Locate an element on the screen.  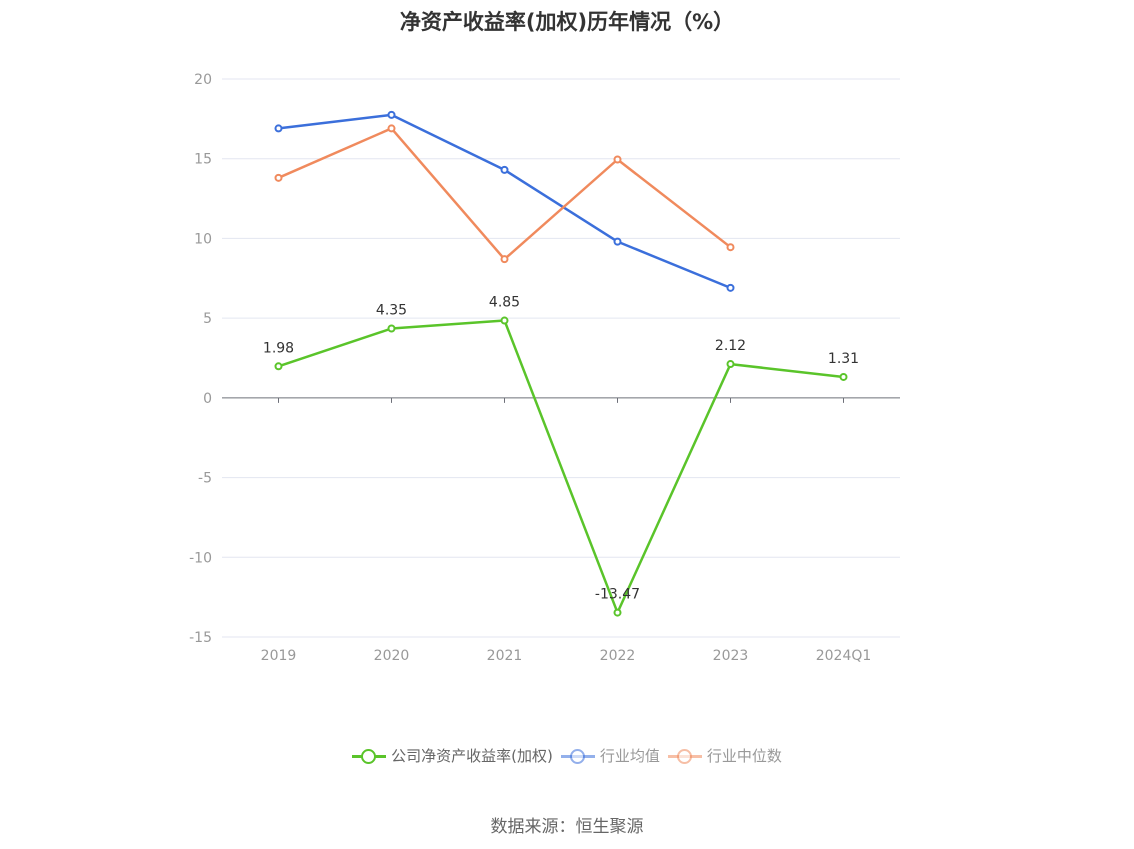
x-tick-label: 2021 is located at coordinates (505, 656).